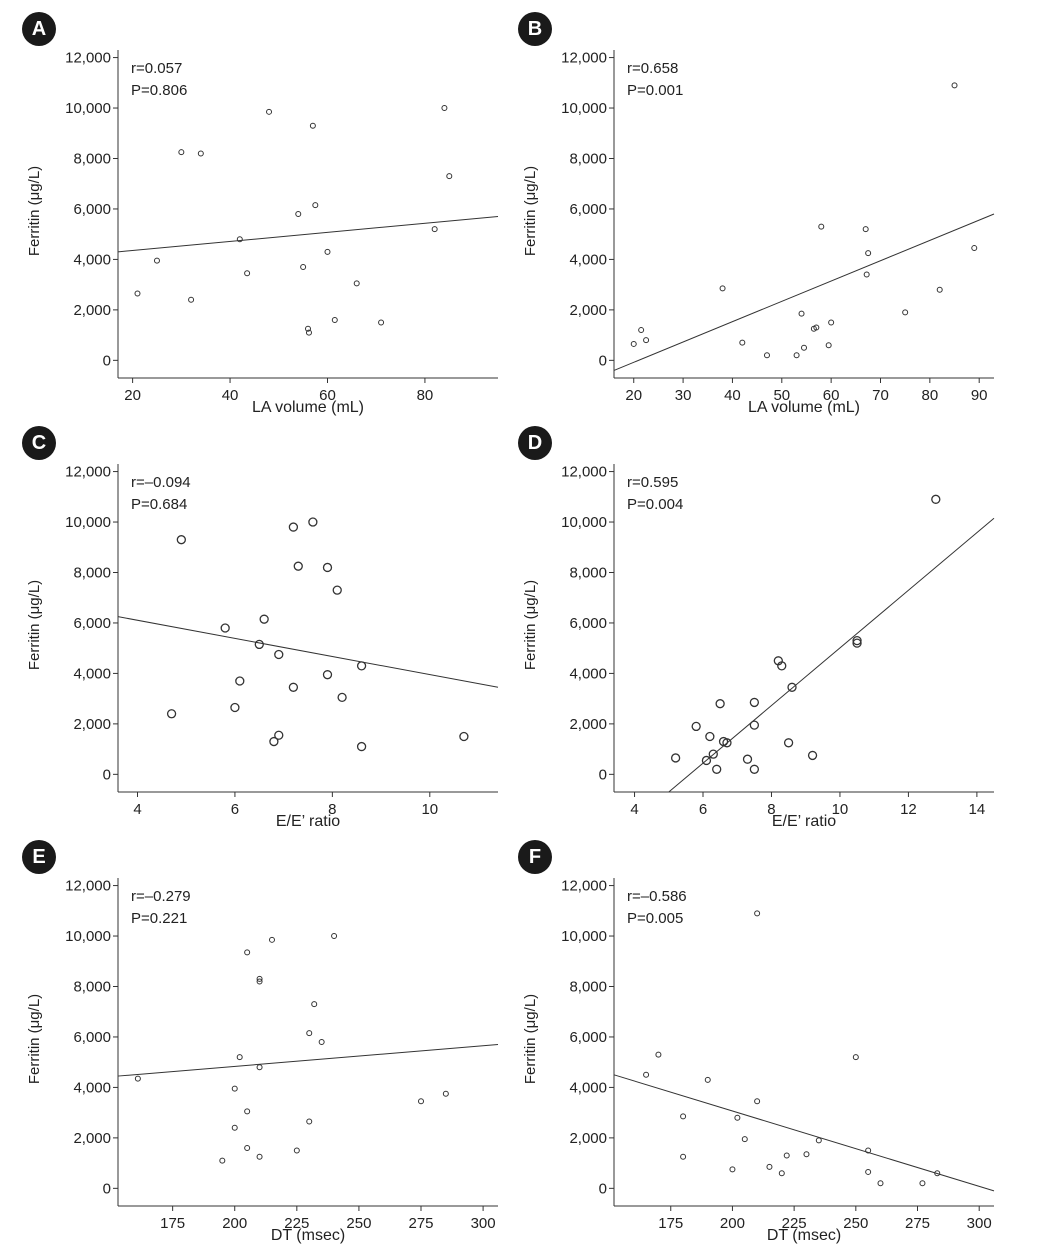 The height and width of the screenshot is (1260, 1046). What do you see at coordinates (794, 1223) in the screenshot?
I see `x-tick-label: 225` at bounding box center [794, 1223].